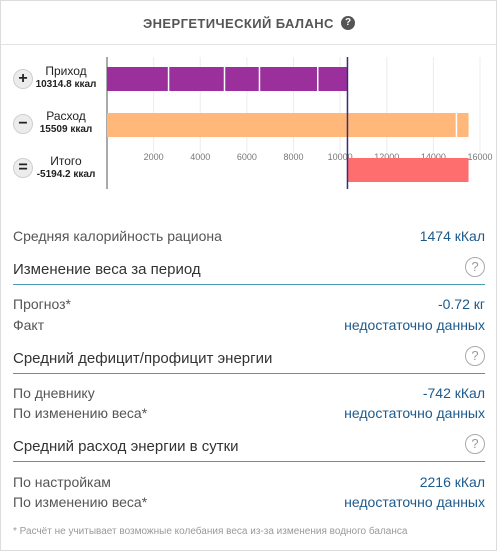  Describe the element at coordinates (23, 79) in the screenshot. I see `plus-icon: +` at that location.